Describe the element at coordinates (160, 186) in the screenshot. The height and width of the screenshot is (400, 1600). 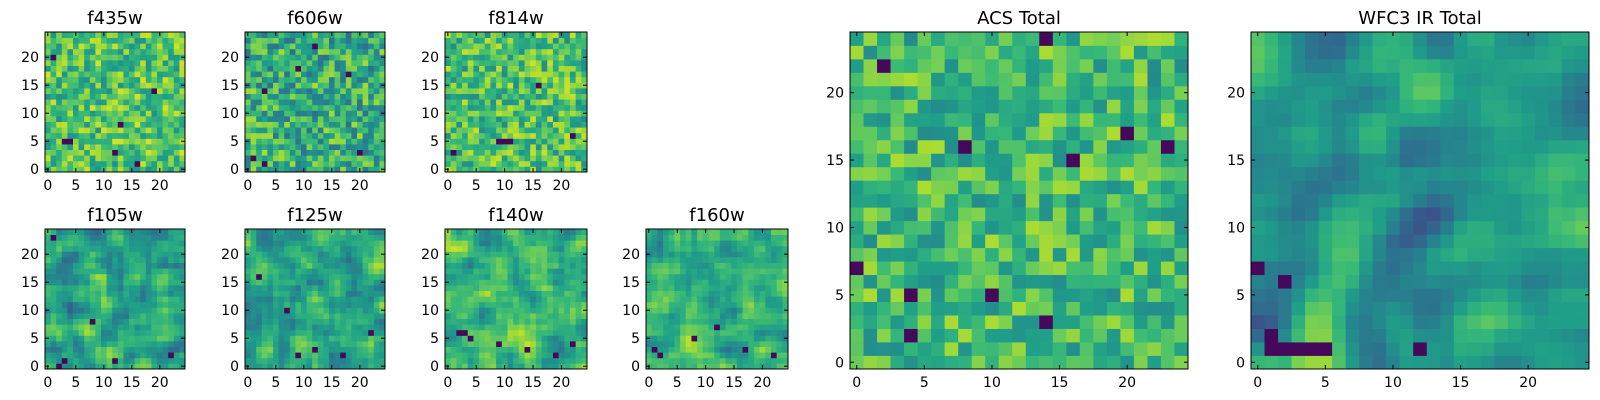
I see `x-tick-label: 20` at that location.